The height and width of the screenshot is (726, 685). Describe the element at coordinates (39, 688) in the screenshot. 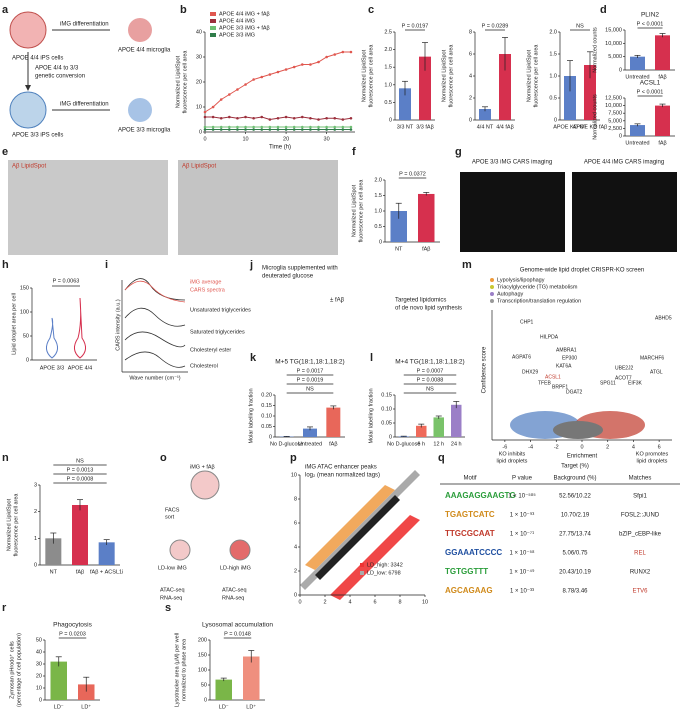

I see `y-tick-label: 10` at that location.